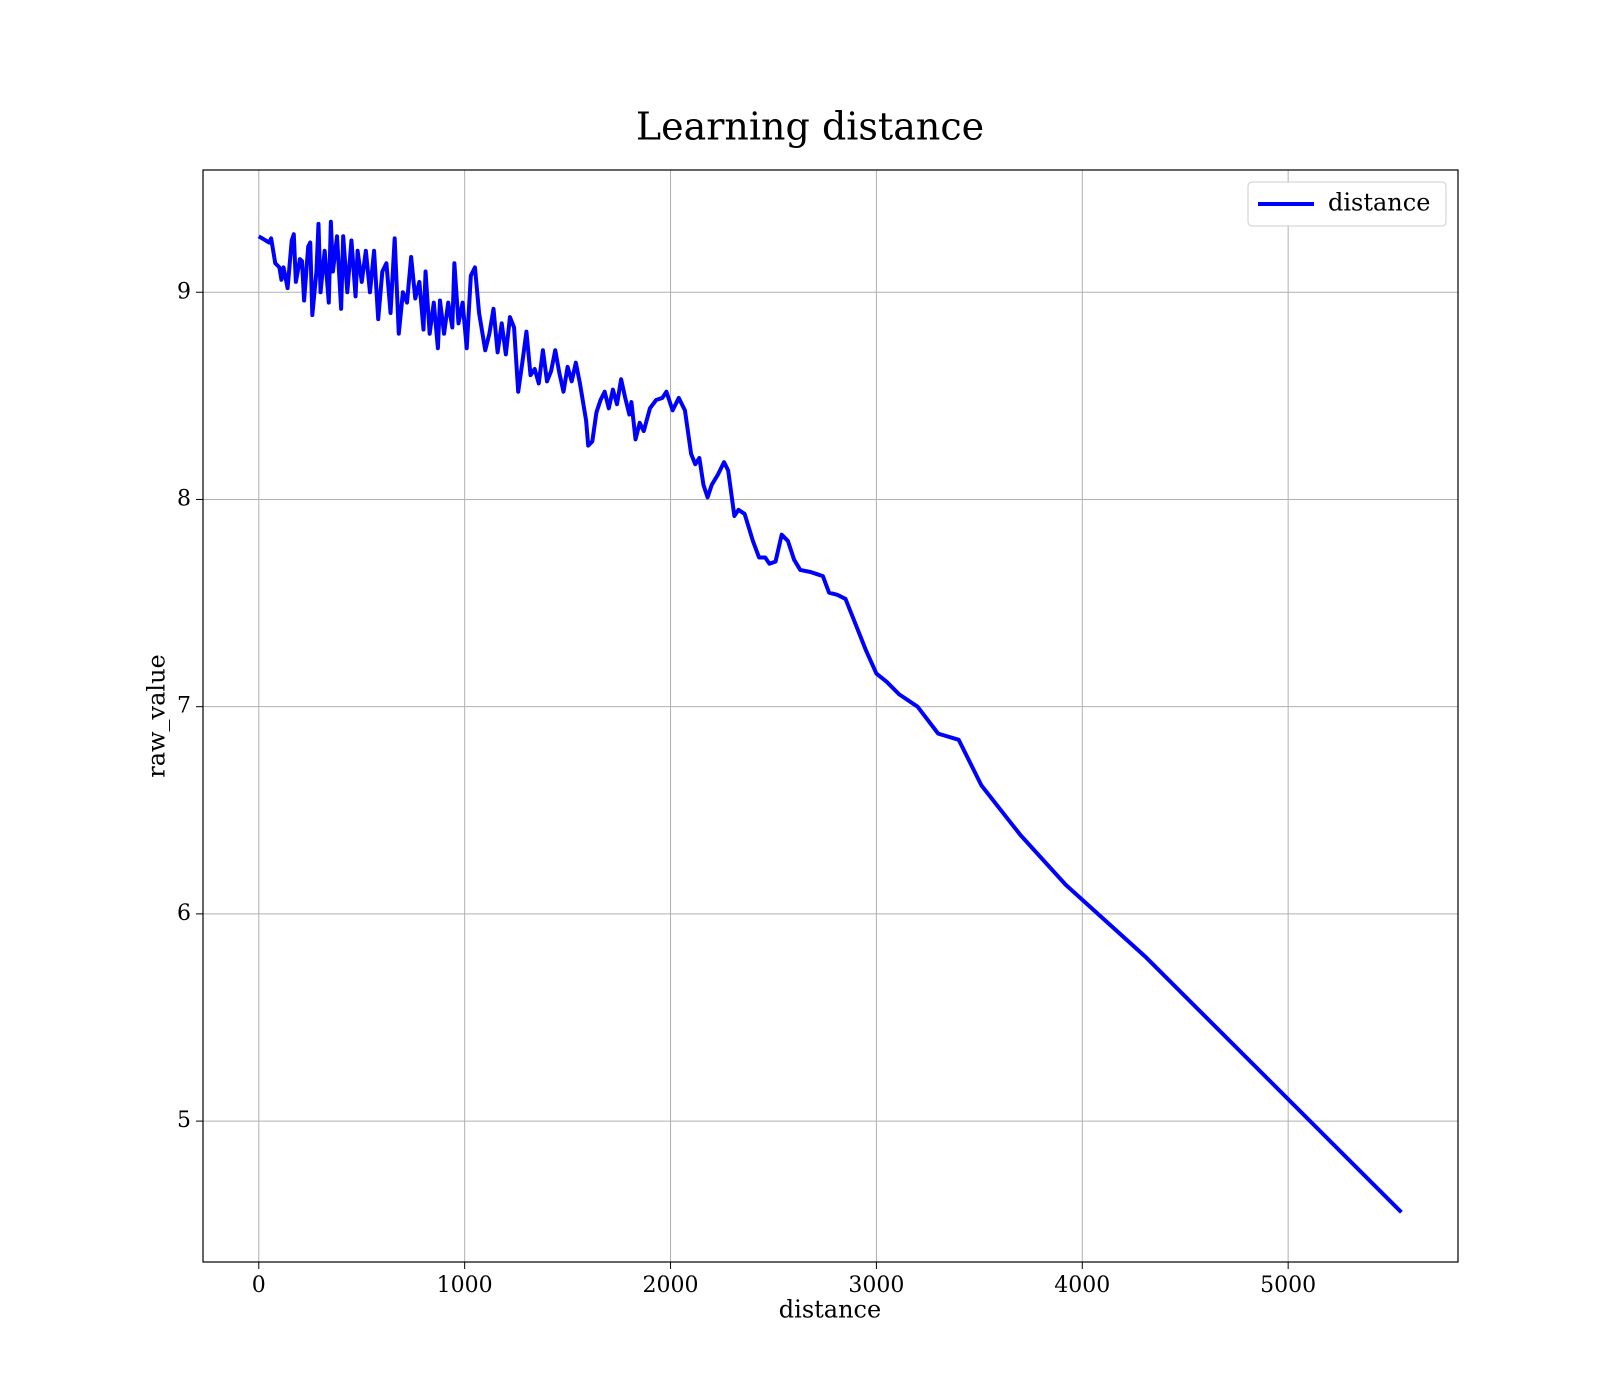  I want to click on y-axis-label: raw_value, so click(157, 716).